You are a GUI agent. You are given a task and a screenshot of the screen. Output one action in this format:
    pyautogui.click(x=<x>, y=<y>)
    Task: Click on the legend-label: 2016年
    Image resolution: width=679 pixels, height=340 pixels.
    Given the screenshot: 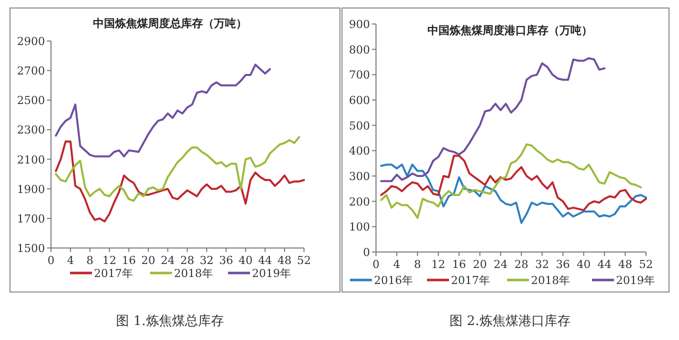 What is the action you would take?
    pyautogui.click(x=393, y=280)
    